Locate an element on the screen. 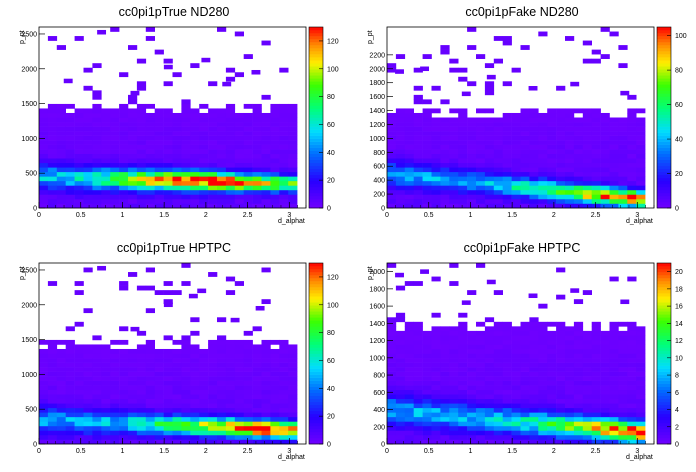 The image size is (696, 472). x-tick-label: 1 is located at coordinates (122, 451).